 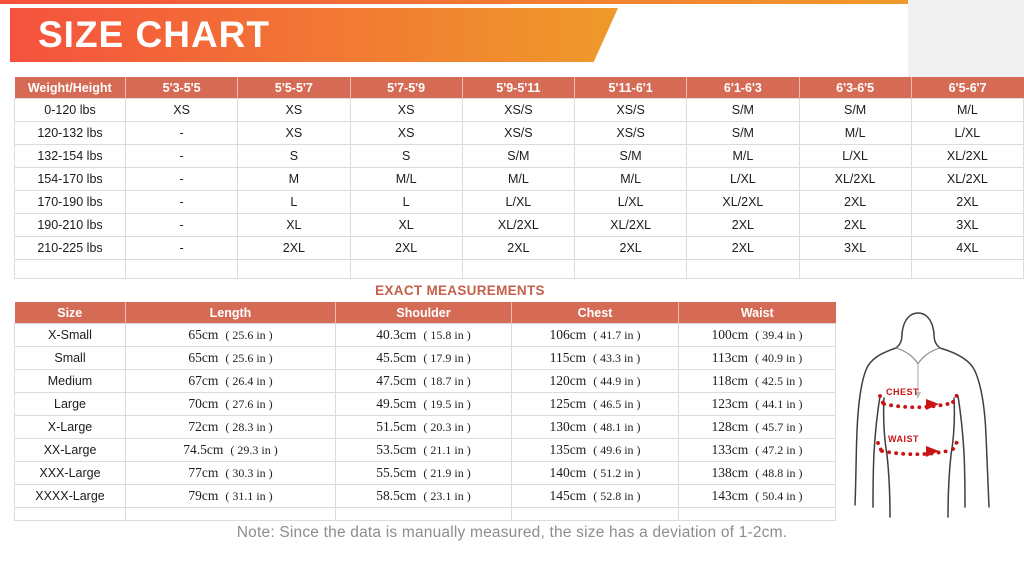 What do you see at coordinates (396, 357) in the screenshot?
I see `cm-value: 45.5cm` at bounding box center [396, 357].